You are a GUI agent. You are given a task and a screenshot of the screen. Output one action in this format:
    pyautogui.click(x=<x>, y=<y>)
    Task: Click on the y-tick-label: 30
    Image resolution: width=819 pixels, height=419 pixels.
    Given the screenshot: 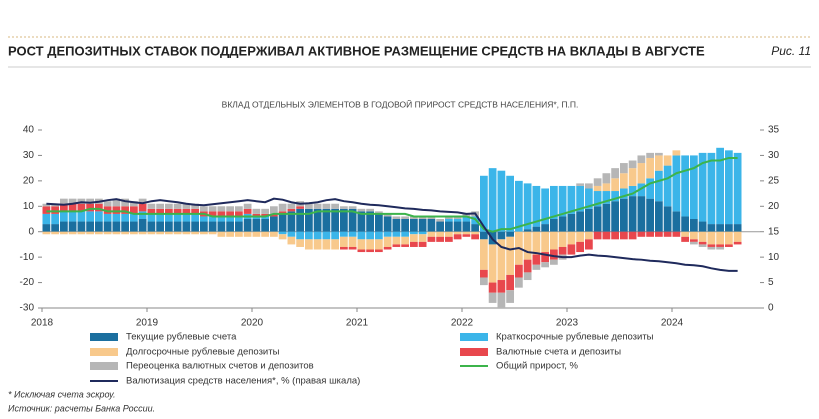 What is the action you would take?
    pyautogui.click(x=29, y=155)
    